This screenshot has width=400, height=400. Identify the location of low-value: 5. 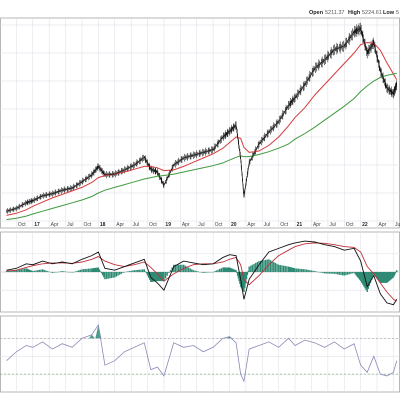
(397, 13).